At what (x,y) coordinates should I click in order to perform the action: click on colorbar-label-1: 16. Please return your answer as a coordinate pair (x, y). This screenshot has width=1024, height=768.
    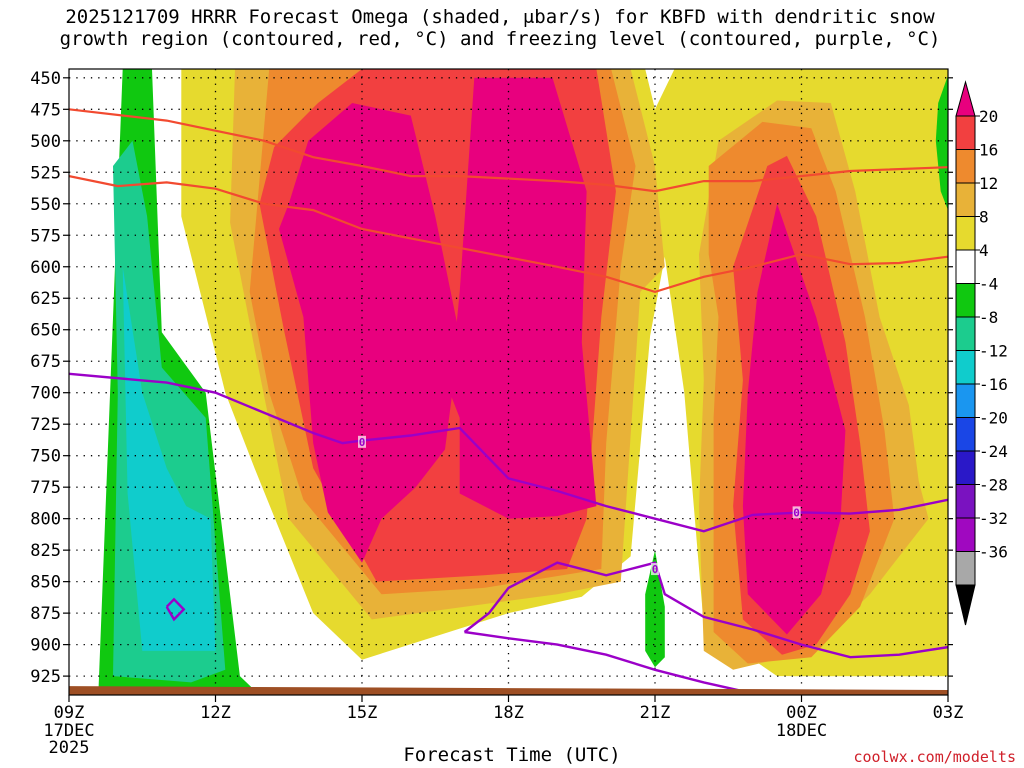
    Looking at the image, I should click on (988, 150).